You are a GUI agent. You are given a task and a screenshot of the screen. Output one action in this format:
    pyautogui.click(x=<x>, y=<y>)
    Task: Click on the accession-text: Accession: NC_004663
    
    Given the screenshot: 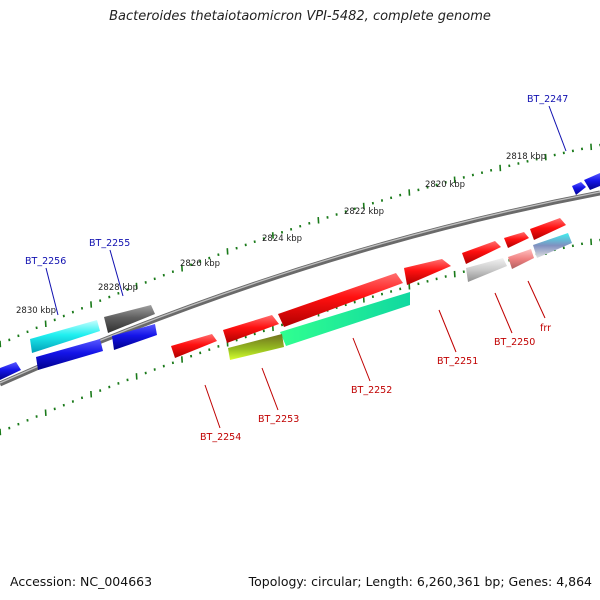 What is the action you would take?
    pyautogui.click(x=81, y=581)
    